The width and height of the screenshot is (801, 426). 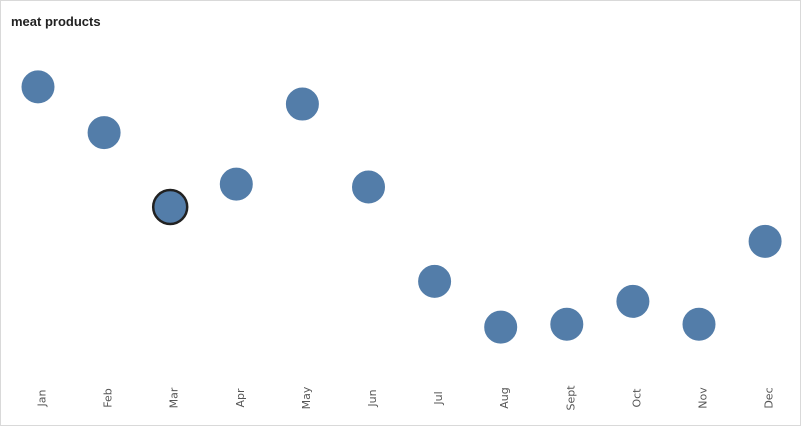 I want to click on x-tick-label-dec: Dec, so click(x=769, y=397).